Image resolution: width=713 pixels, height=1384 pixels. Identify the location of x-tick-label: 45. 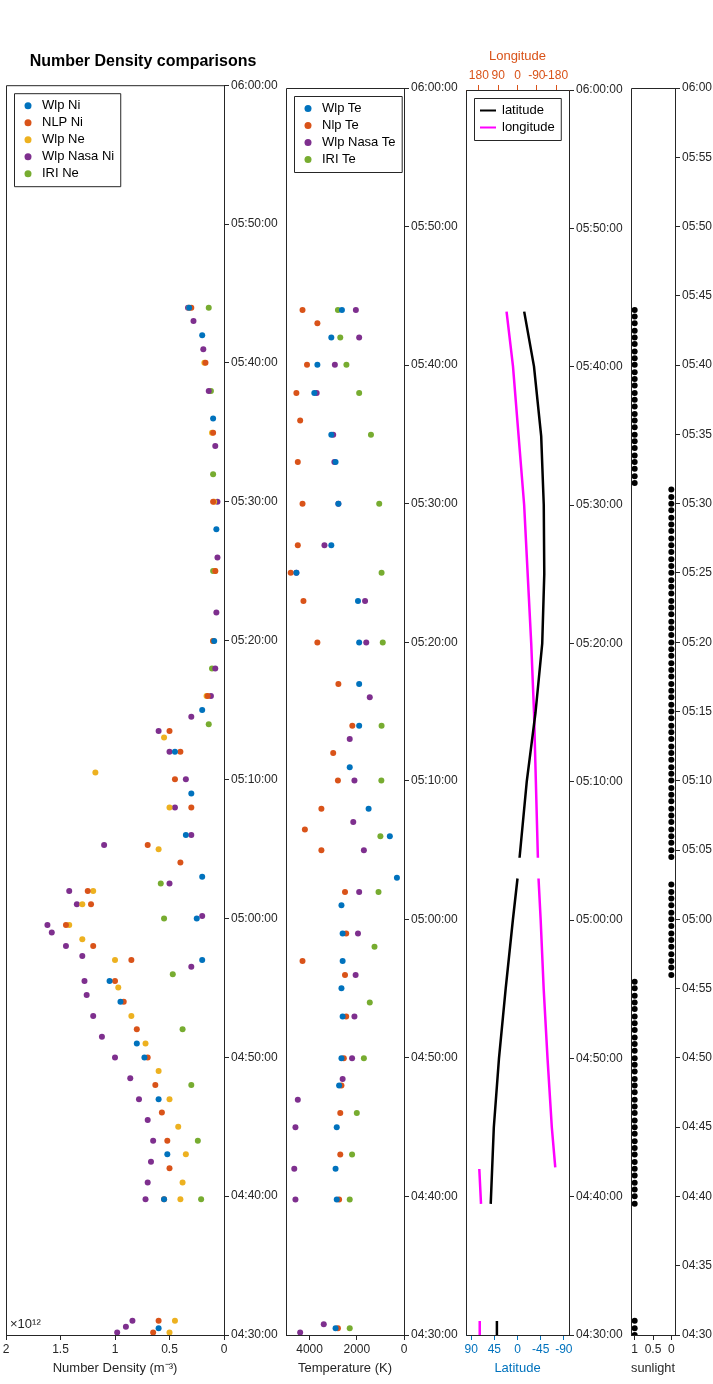
(494, 1348).